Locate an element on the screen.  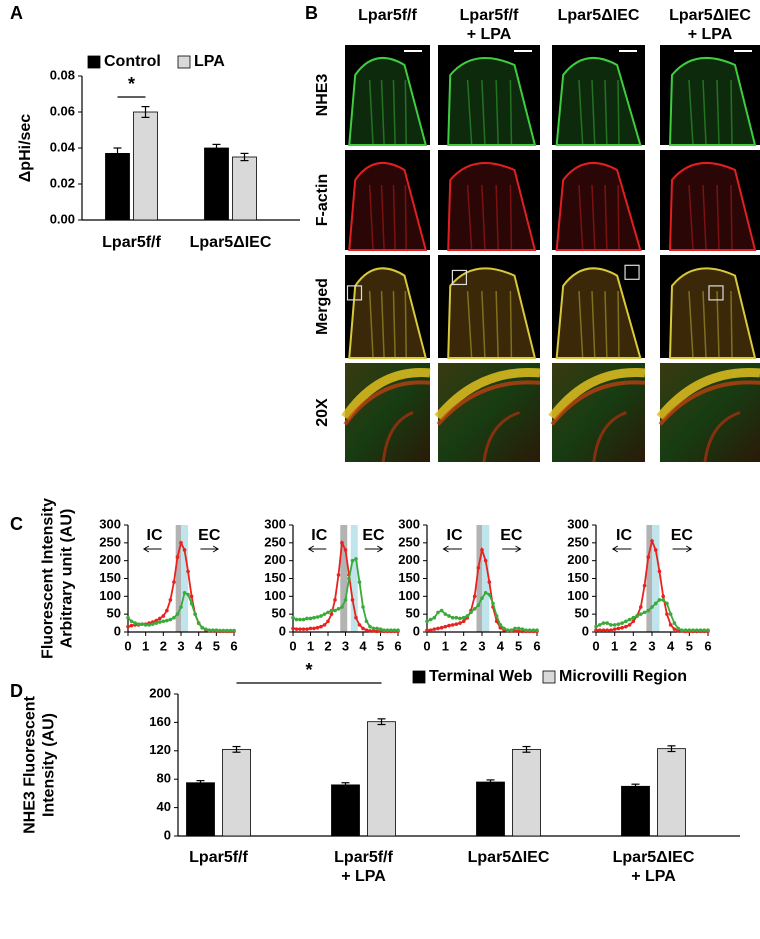
panel-label: C is located at coordinates (16, 524).